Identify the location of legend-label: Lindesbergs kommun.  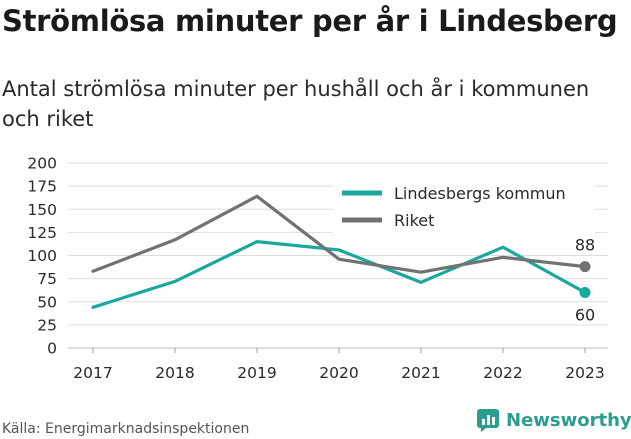
(480, 193).